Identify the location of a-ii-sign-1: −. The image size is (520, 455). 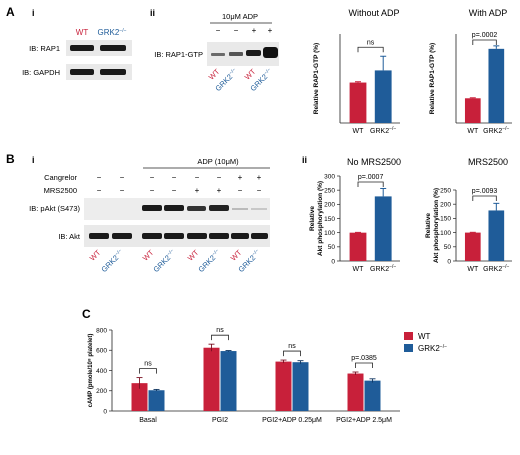
(218, 30).